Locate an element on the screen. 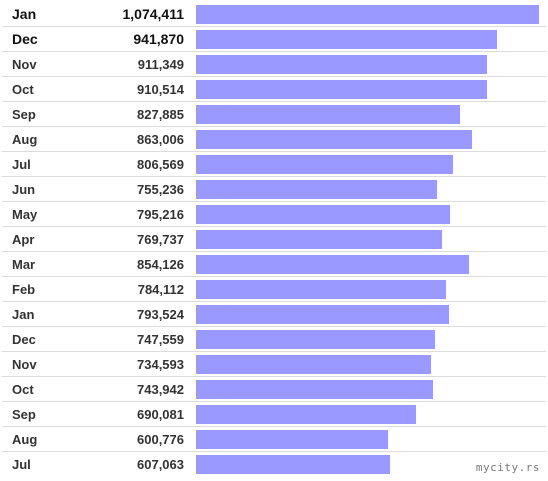  value-label: 911,349 is located at coordinates (160, 64).